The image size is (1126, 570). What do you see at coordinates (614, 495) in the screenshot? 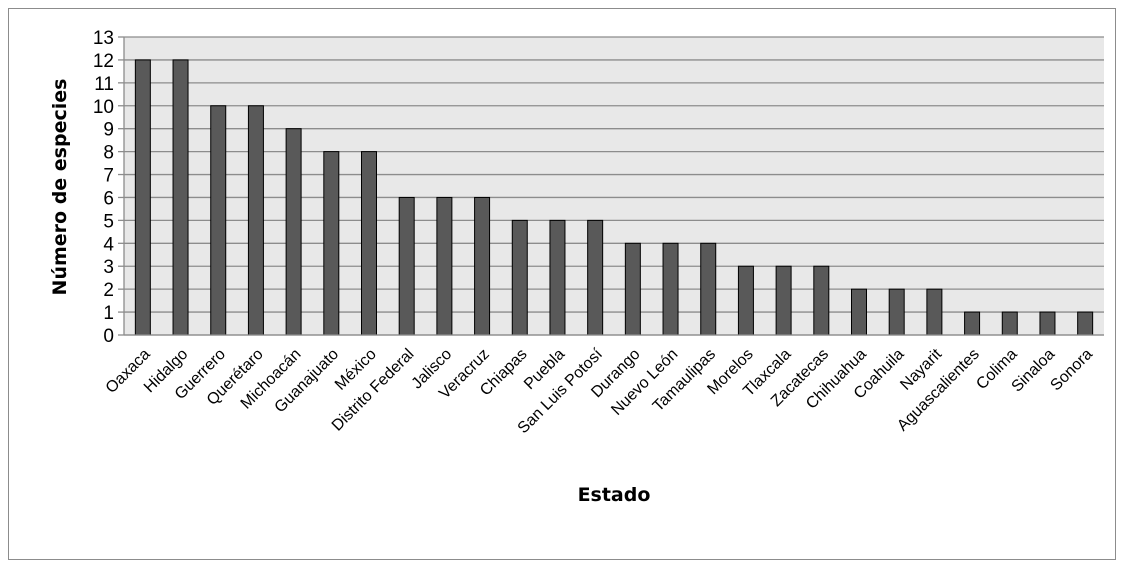
I see `x-axis-title: Estado` at bounding box center [614, 495].